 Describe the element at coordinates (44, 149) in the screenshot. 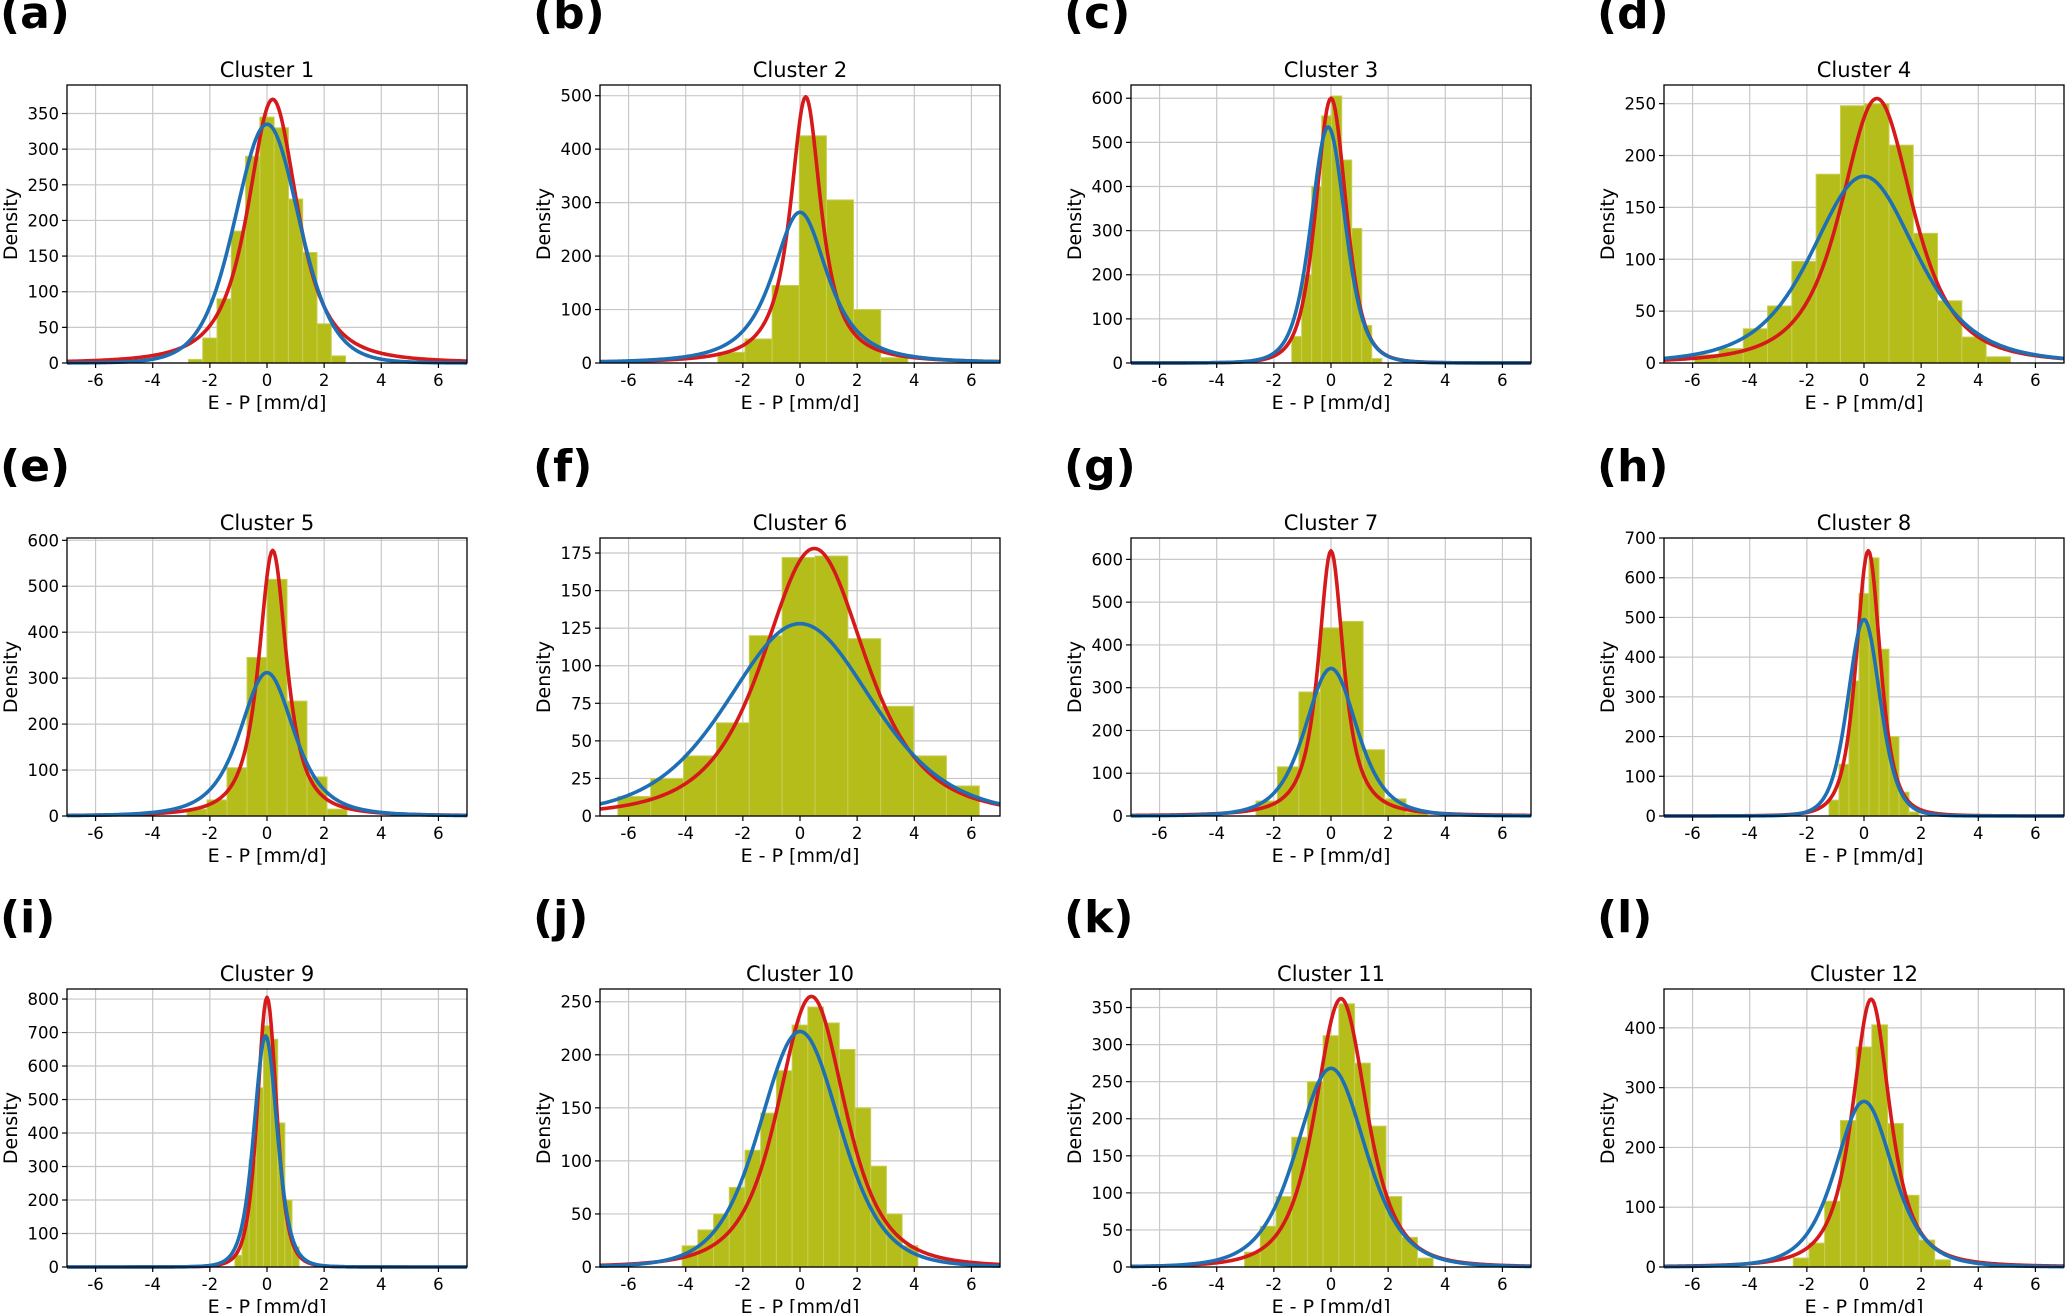

I see `y-tick-label: 300` at that location.